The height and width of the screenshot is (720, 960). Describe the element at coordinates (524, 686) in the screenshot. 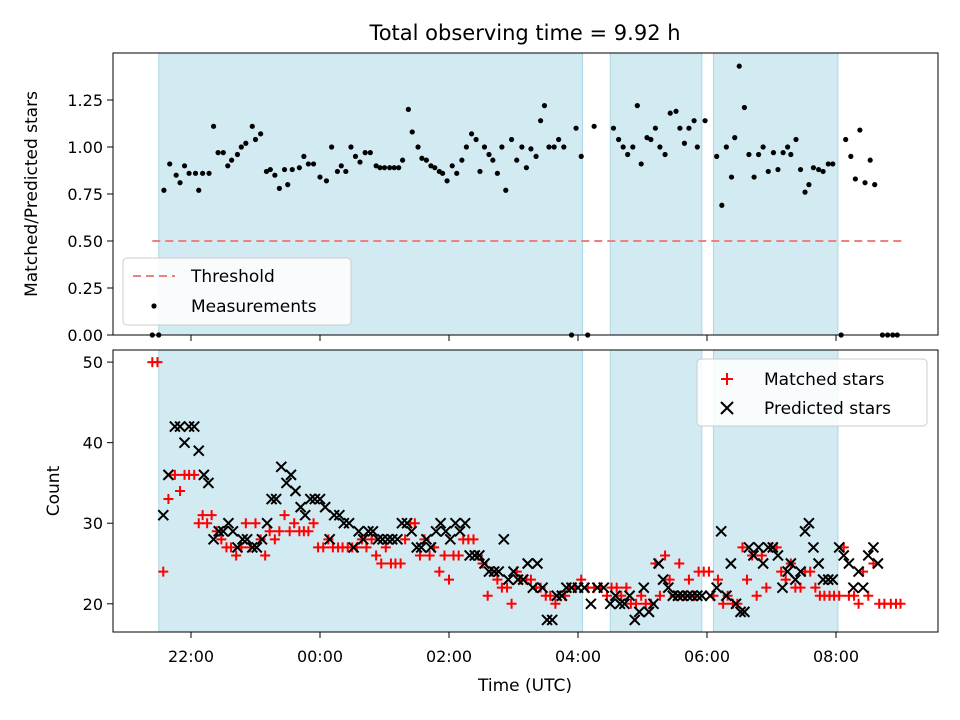

I see `x-axis-label: Time (UTC)` at that location.